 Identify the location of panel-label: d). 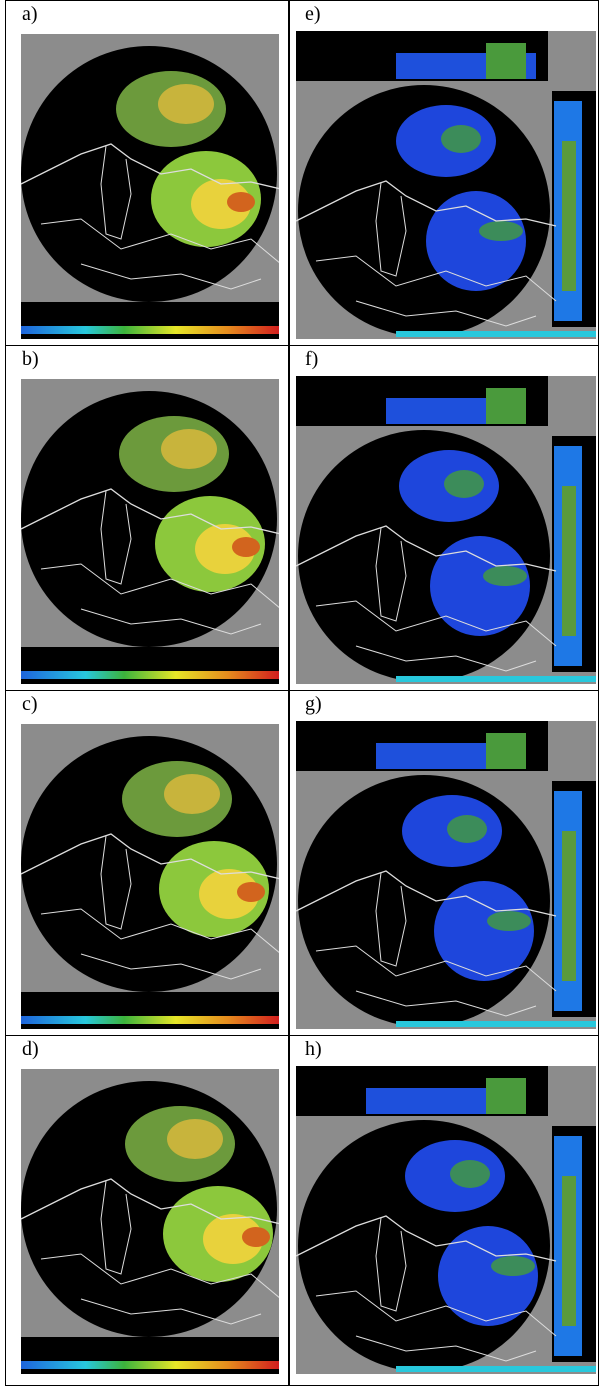
(30, 1049).